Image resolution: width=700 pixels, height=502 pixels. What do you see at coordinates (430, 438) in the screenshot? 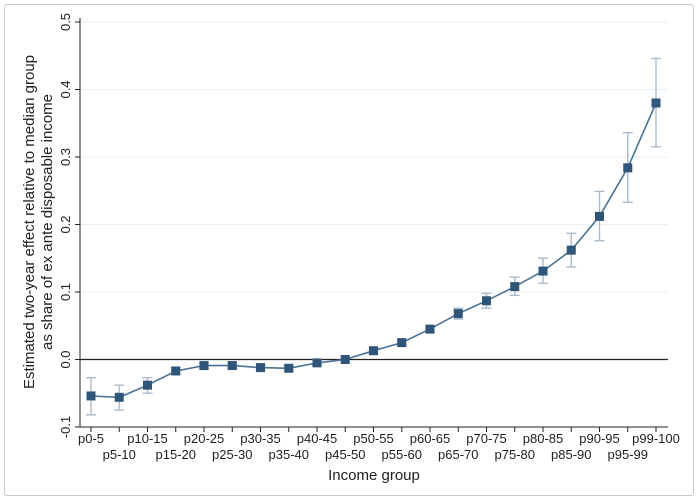
I see `x-tick-label: p60-65` at bounding box center [430, 438].